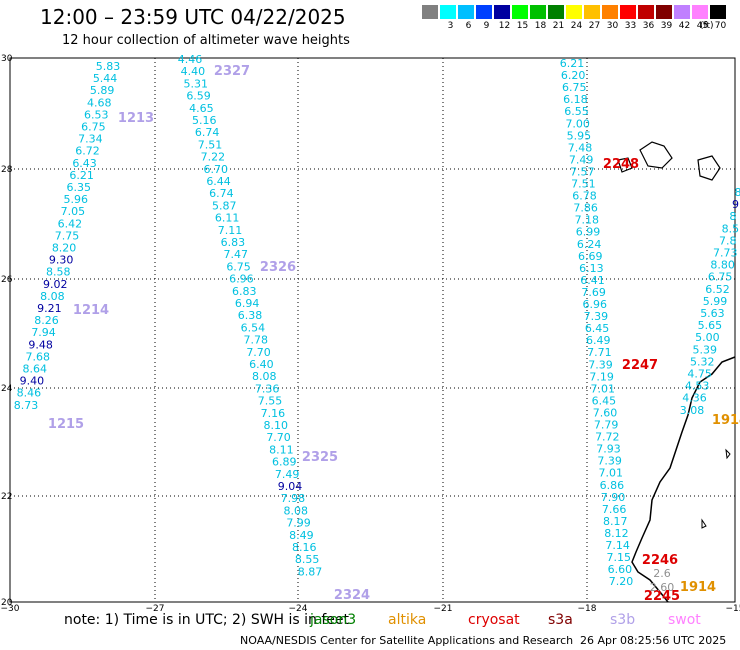 Image resolution: width=740 pixels, height=650 pixels. Describe the element at coordinates (227, 218) in the screenshot. I see `wave-height-value: 6.11` at that location.